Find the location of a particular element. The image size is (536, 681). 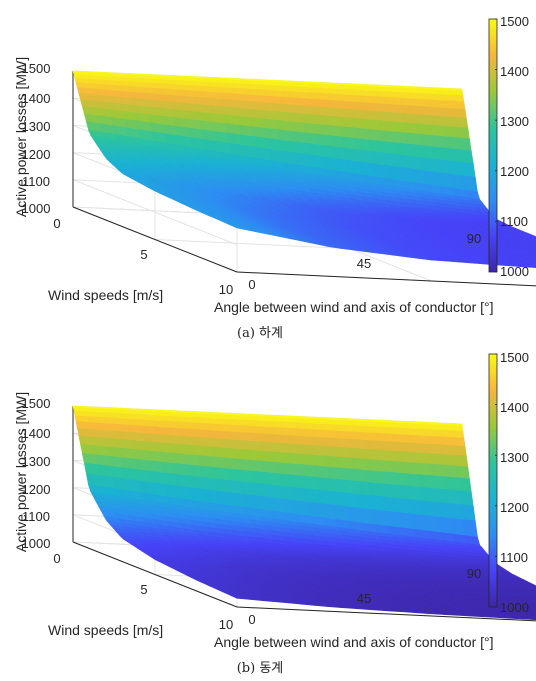

y-axis-line is located at coordinates (386, 614).